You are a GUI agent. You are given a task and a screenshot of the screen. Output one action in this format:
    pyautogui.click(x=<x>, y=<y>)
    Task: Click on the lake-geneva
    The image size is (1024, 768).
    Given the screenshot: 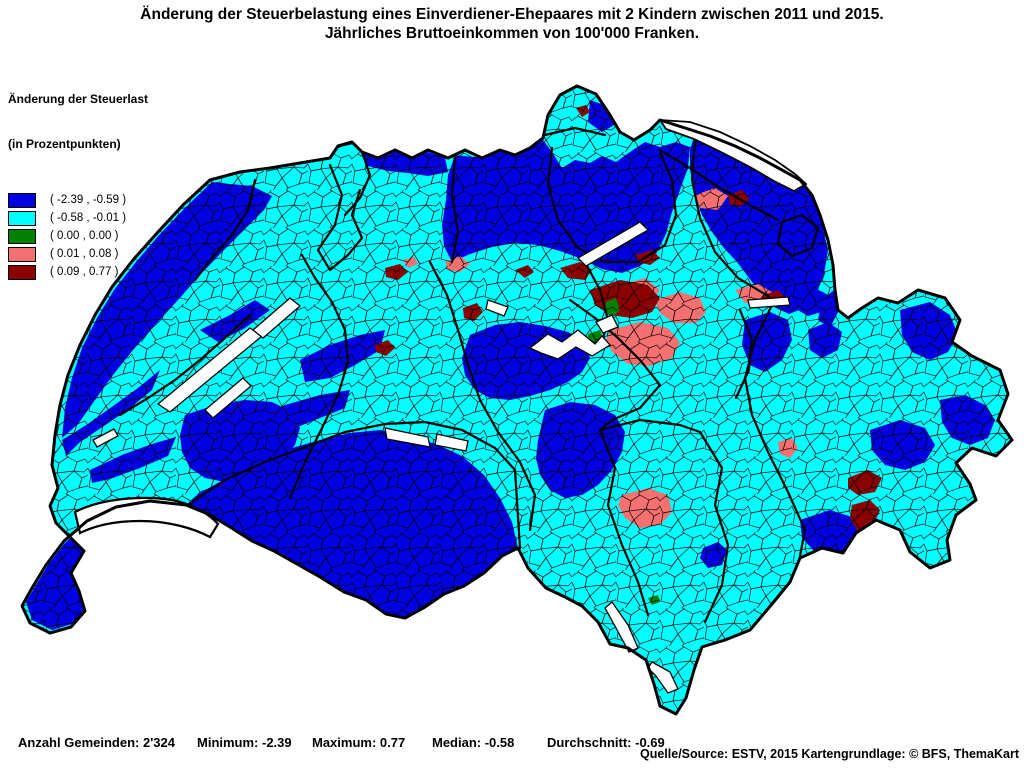 What is the action you would take?
    pyautogui.click(x=146, y=517)
    